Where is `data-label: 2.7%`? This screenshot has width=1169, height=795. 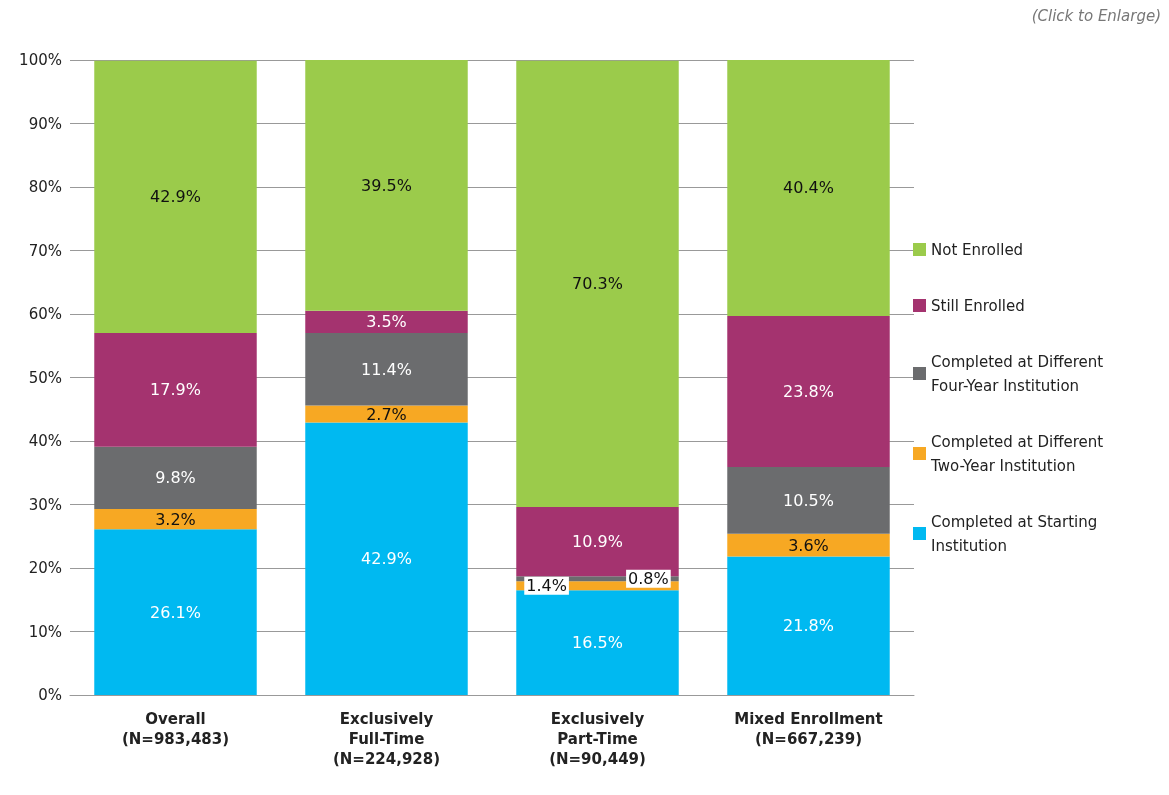
data-label: 2.7% is located at coordinates (386, 414).